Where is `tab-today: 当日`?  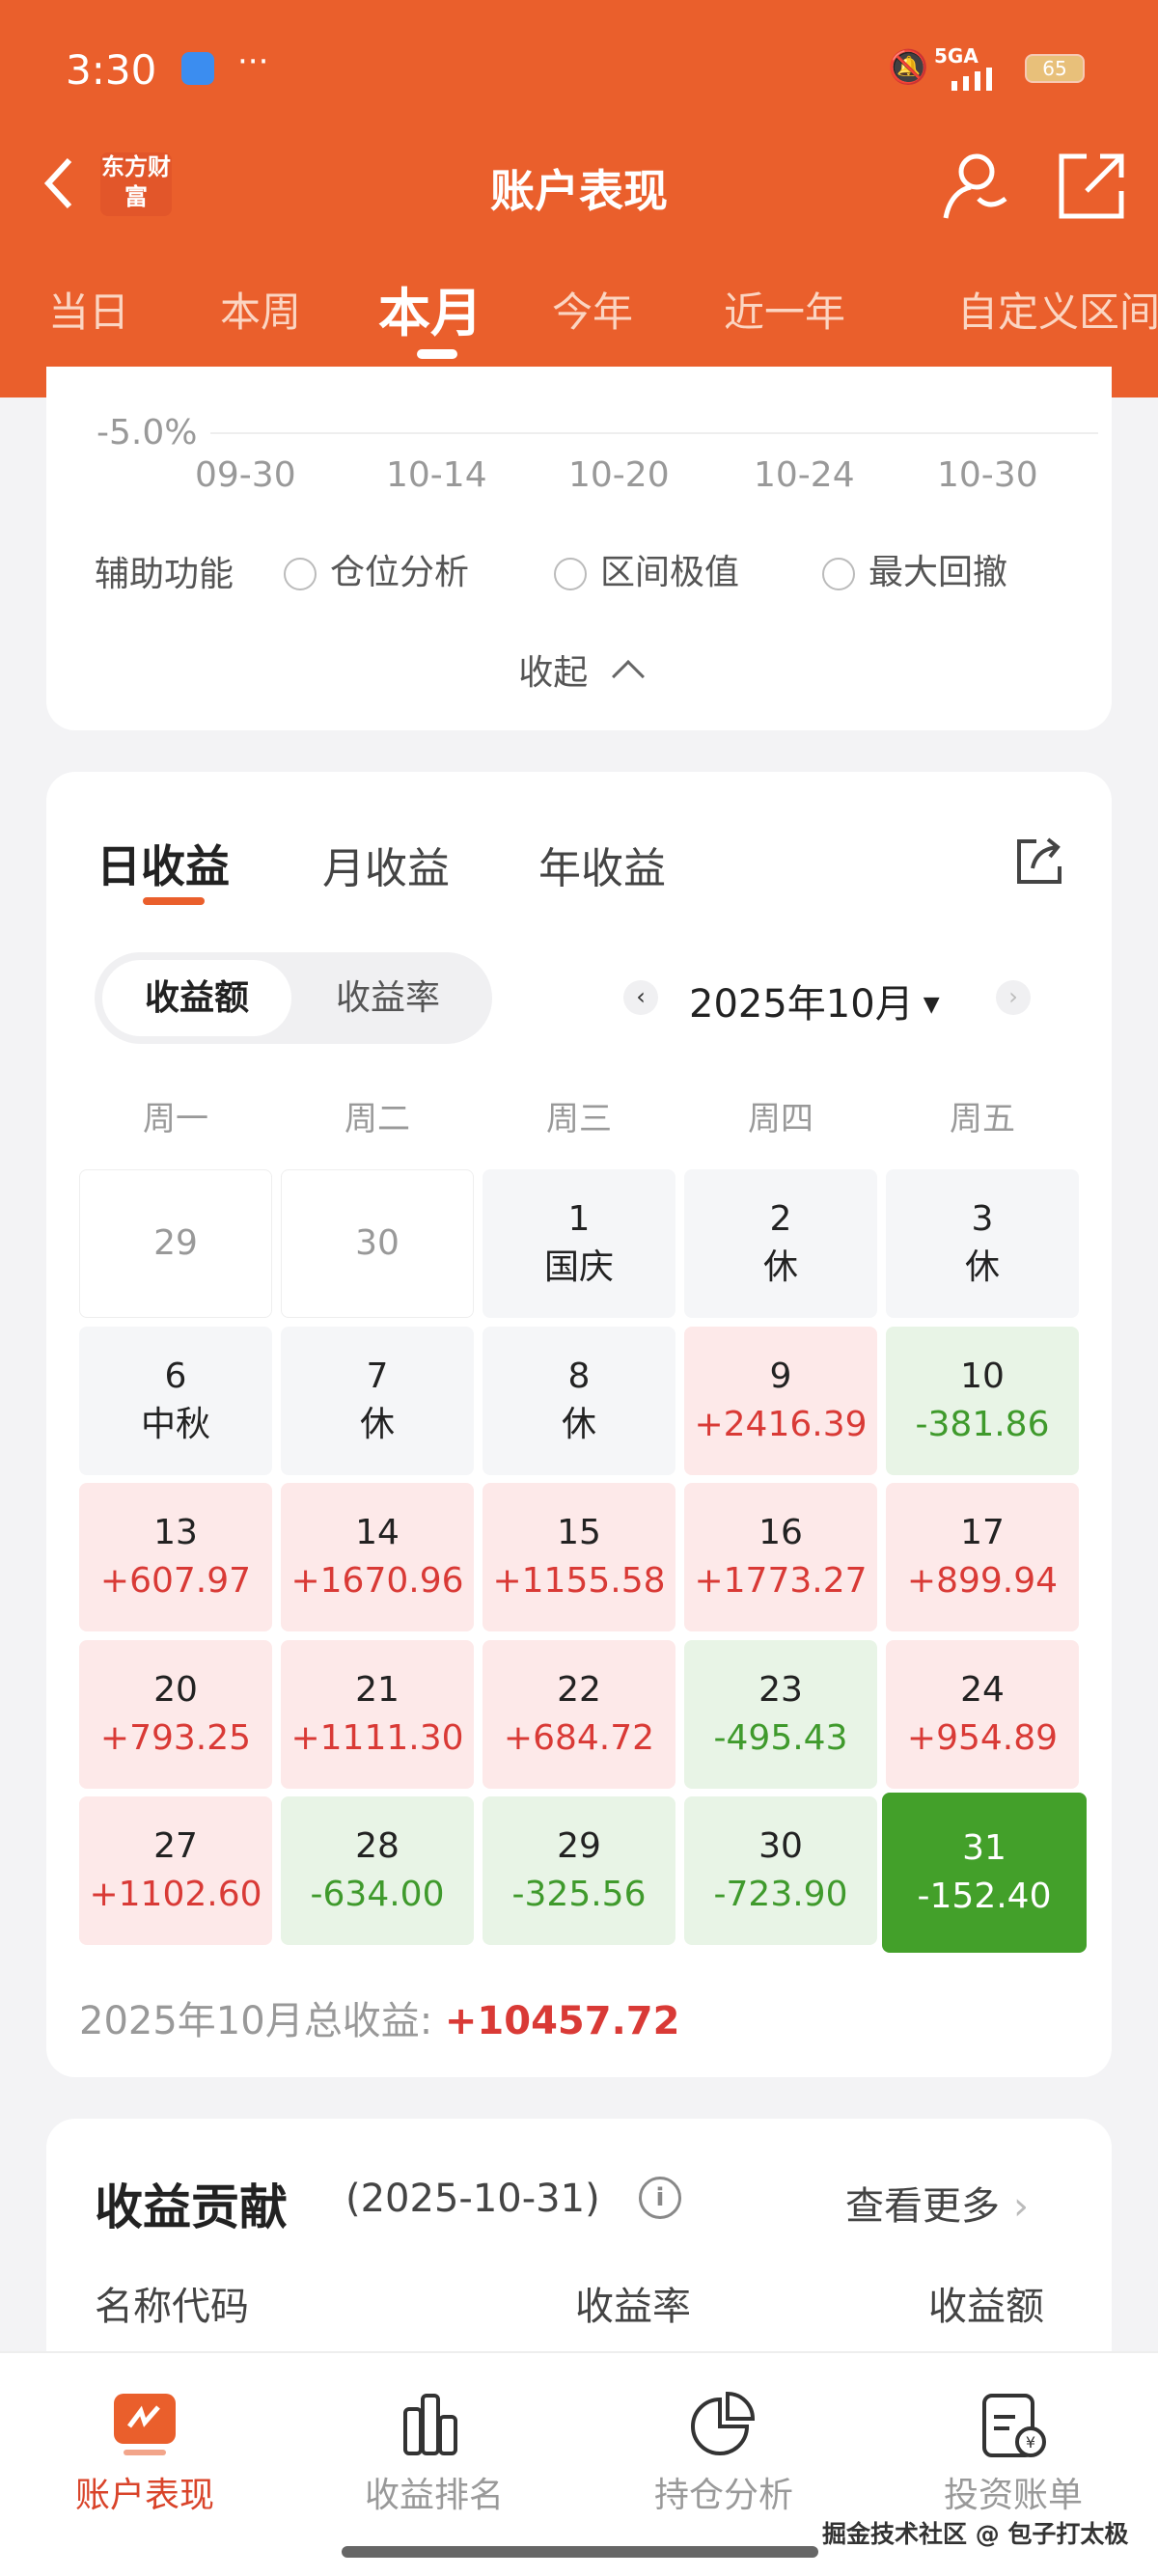 tab-today: 当日 is located at coordinates (89, 312).